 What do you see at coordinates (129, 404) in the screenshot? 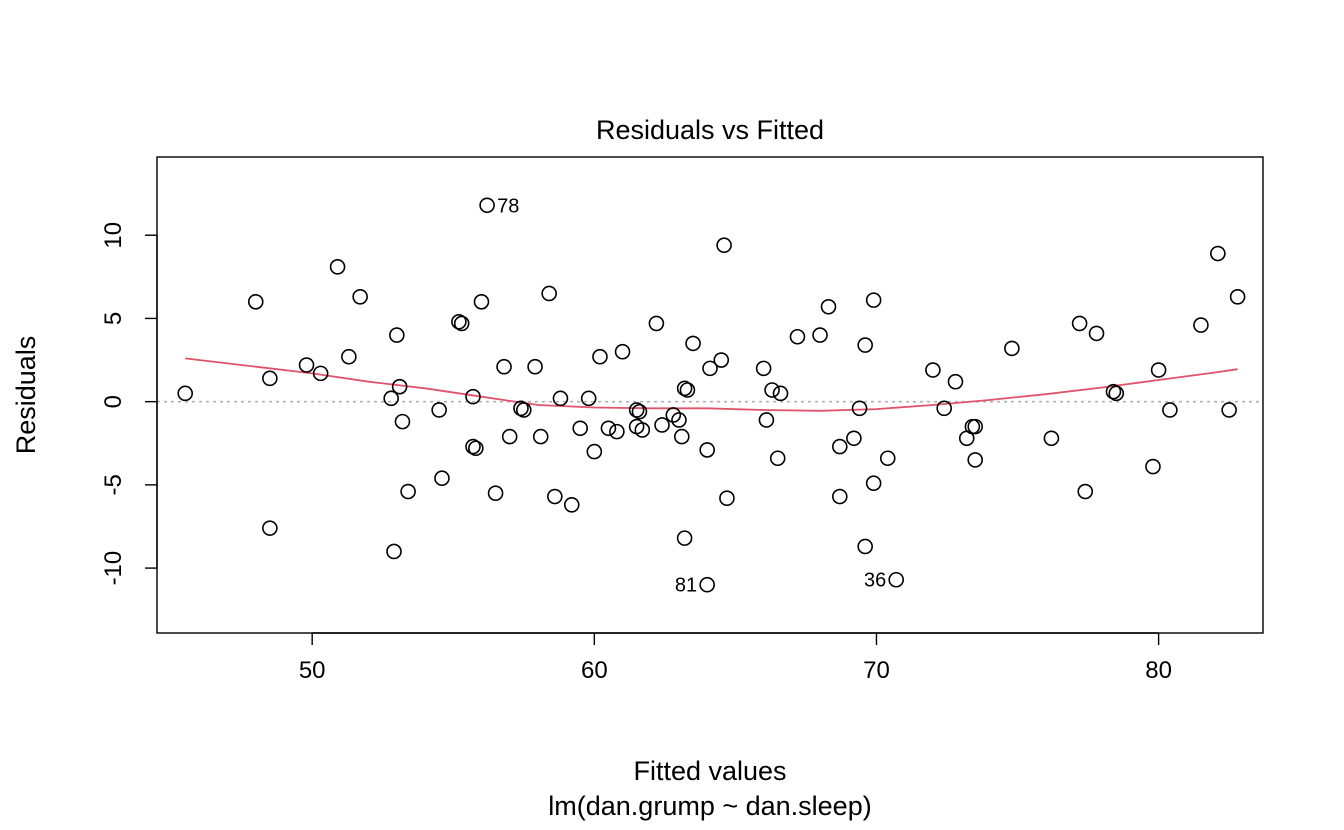
I see `y-axis: -10 -5 0 5 10` at bounding box center [129, 404].